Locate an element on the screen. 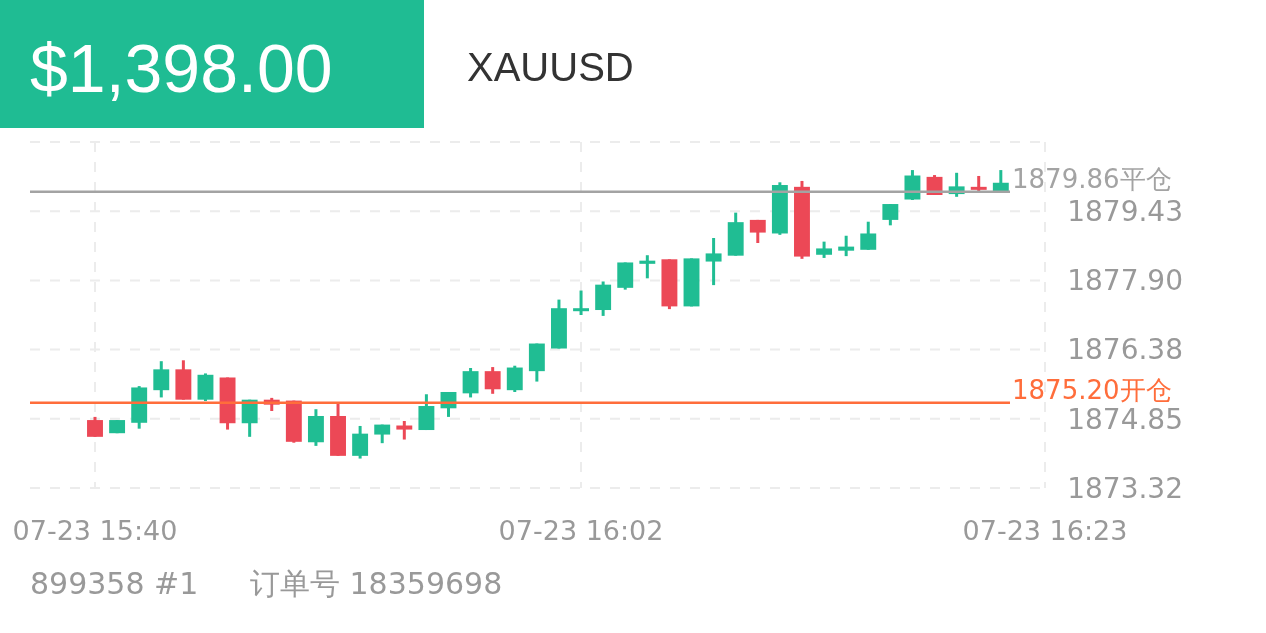 The width and height of the screenshot is (1266, 633). ref-line-label: 1879.86平仓 is located at coordinates (1092, 178).